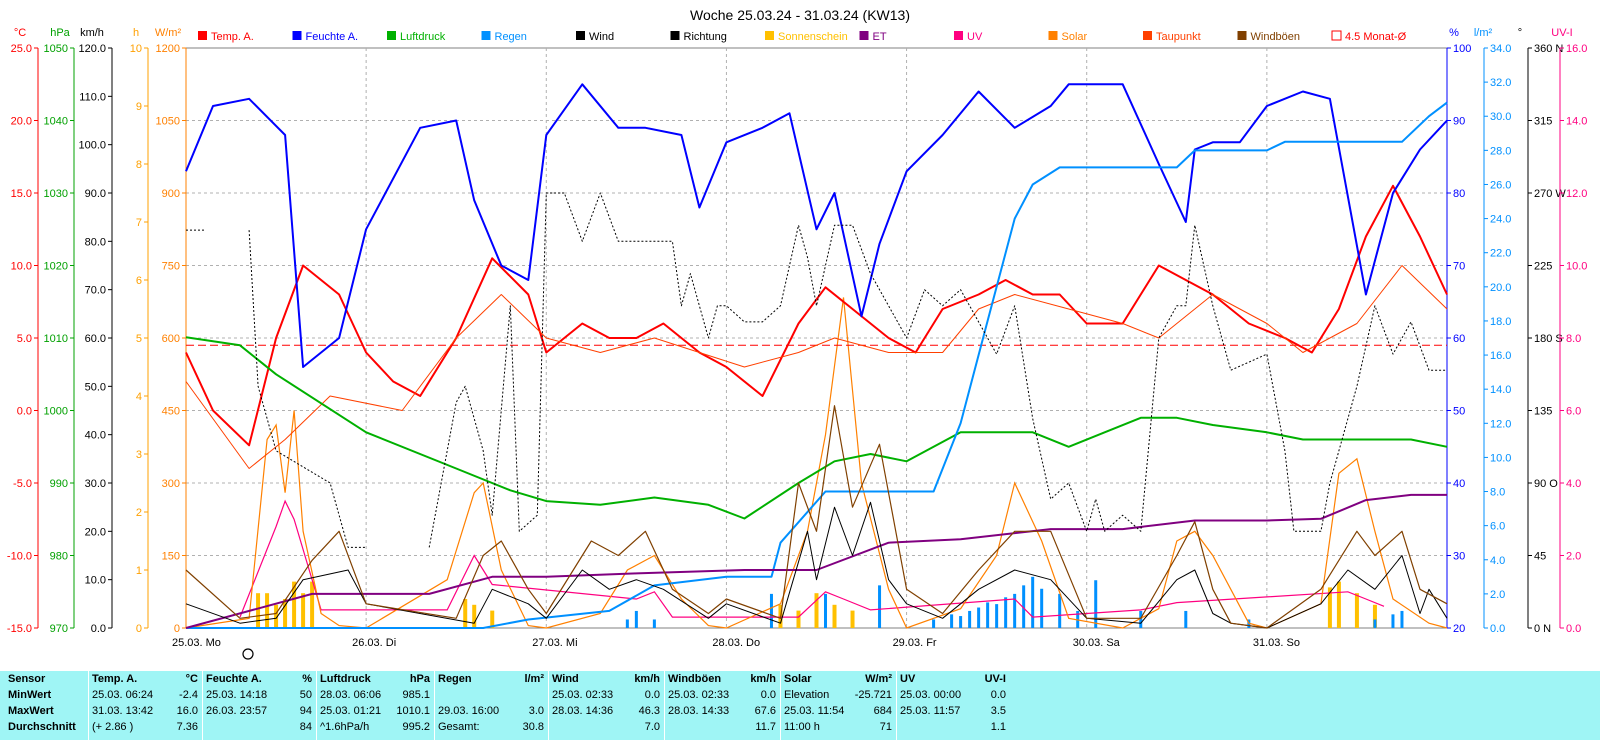 The image size is (1600, 740). I want to click on stats-cell-time: 25.03. 06:24, so click(123, 695).